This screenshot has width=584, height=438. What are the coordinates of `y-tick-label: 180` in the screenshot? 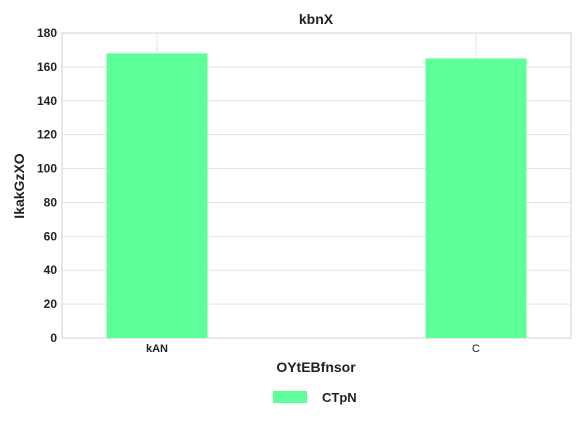 It's located at (47, 33).